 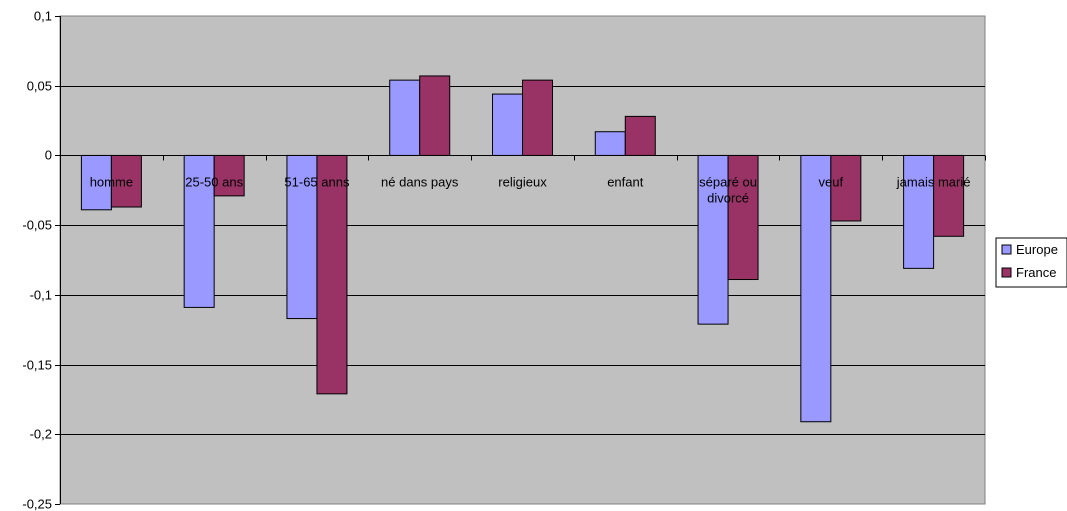 What do you see at coordinates (214, 182) in the screenshot?
I see `category-label: 25-50 ans` at bounding box center [214, 182].